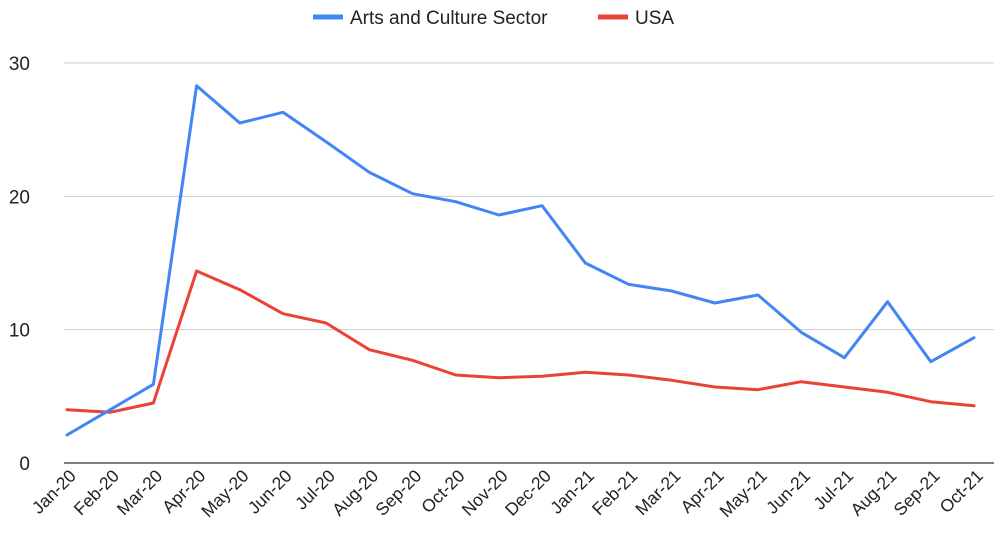 Image resolution: width=1000 pixels, height=555 pixels. I want to click on y-tick-label: 20, so click(19, 197).